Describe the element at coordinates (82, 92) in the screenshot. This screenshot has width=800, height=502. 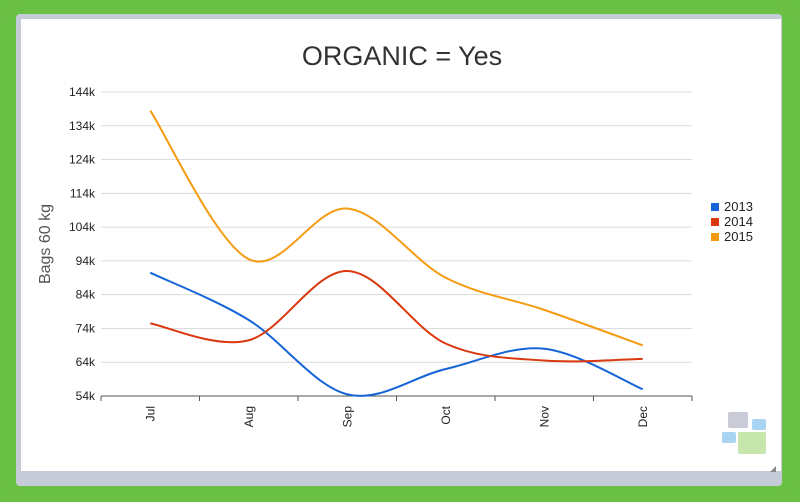
I see `y-tick-label: 144k` at that location.